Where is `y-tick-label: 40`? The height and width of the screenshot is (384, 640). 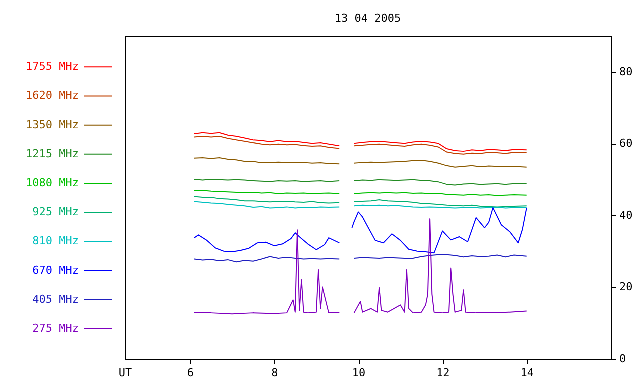 y-tick-label: 40 is located at coordinates (626, 215).